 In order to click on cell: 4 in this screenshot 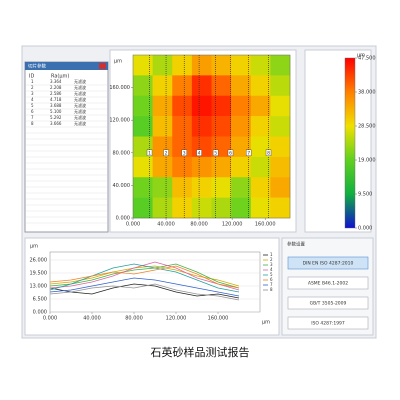, I will do `click(32, 99)`.